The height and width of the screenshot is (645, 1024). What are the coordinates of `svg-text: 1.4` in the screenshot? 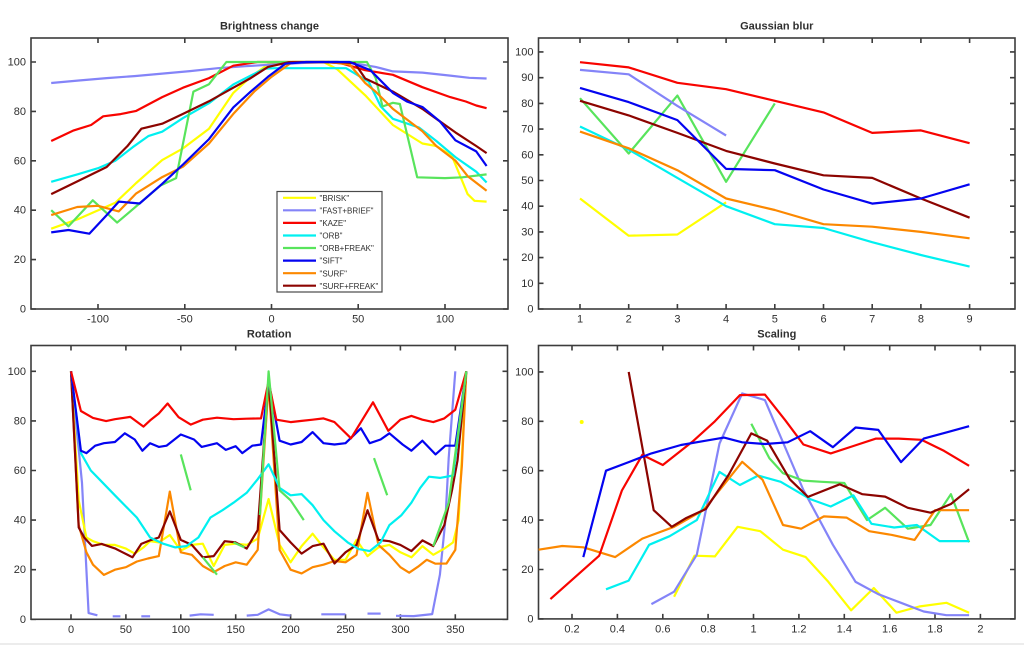 It's located at (844, 629).